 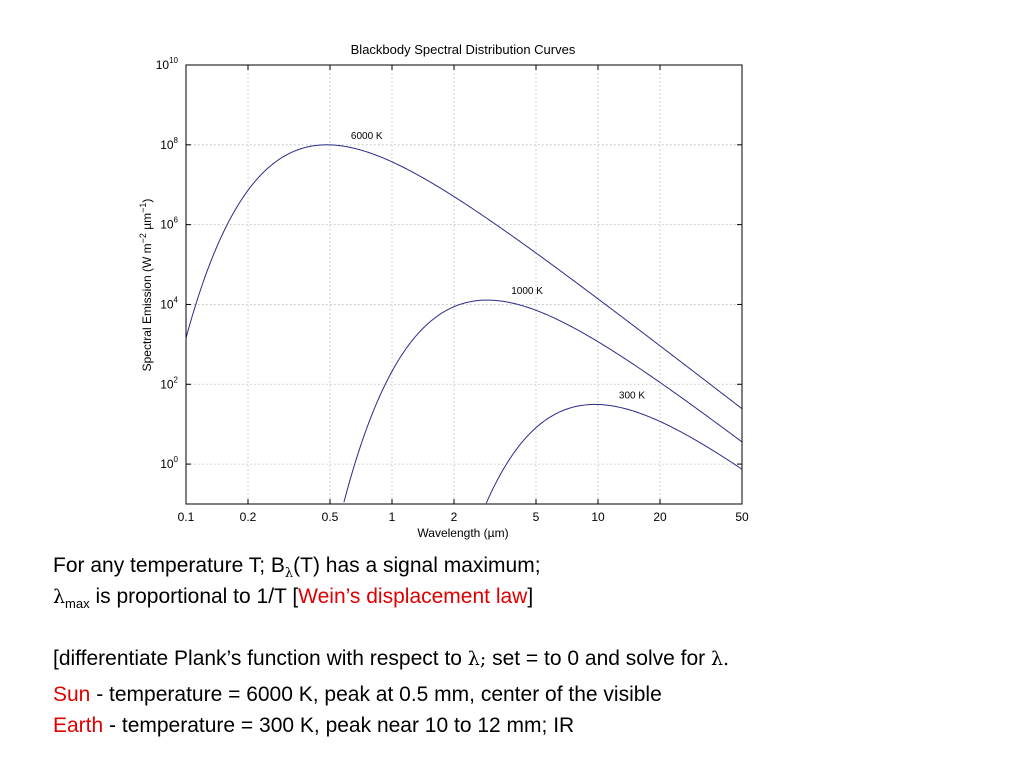 What do you see at coordinates (169, 144) in the screenshot?
I see `y-tick-label: 10⁸` at bounding box center [169, 144].